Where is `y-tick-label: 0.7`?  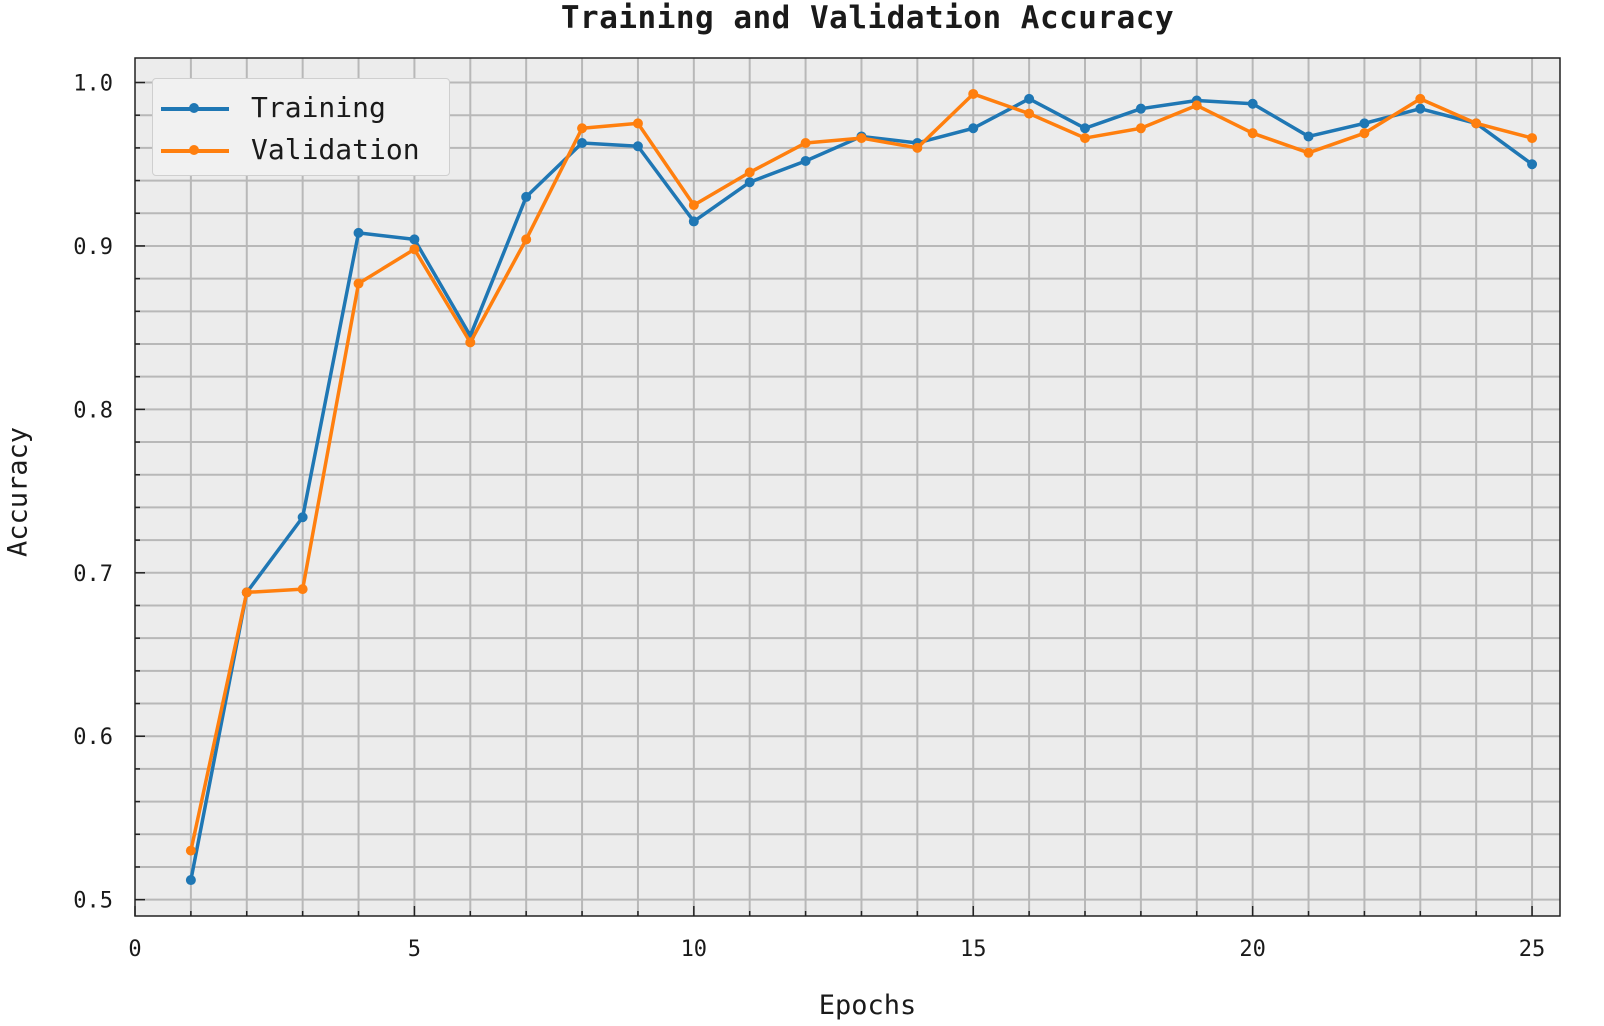 y-tick-label: 0.7 is located at coordinates (93, 574).